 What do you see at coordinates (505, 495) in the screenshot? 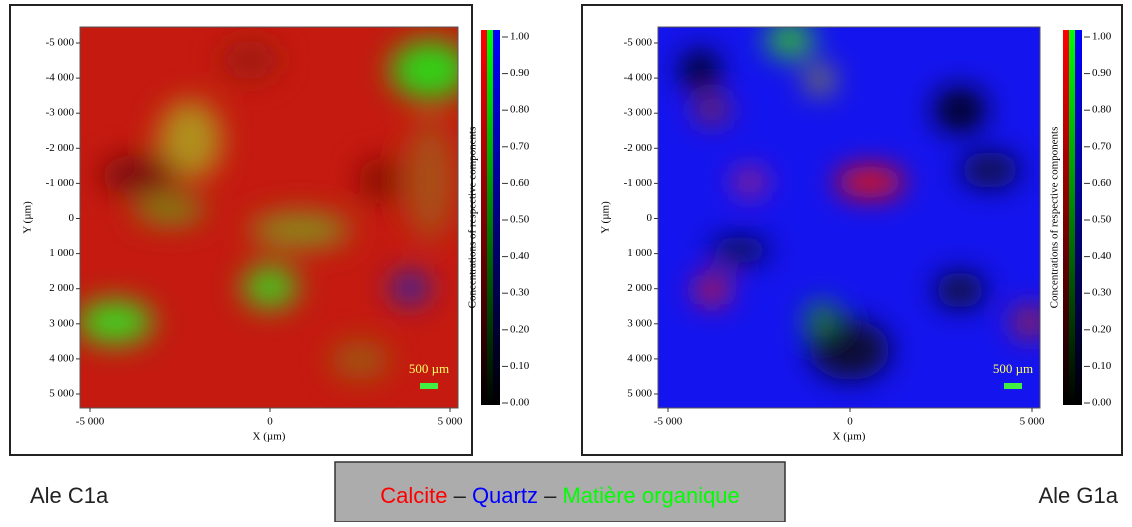
I see `legend-item: Quartz` at bounding box center [505, 495].